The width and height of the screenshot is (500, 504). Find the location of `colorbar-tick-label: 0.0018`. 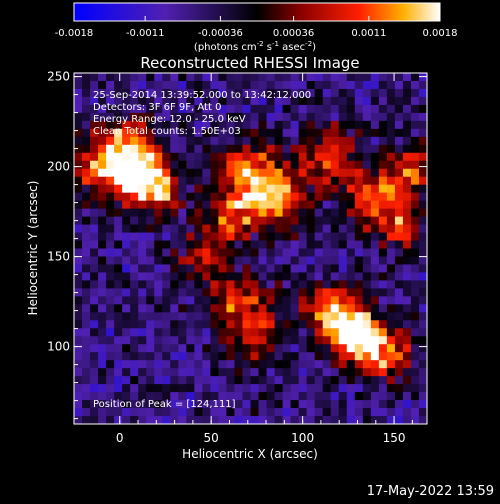

colorbar-tick-label: 0.0018 is located at coordinates (440, 33).